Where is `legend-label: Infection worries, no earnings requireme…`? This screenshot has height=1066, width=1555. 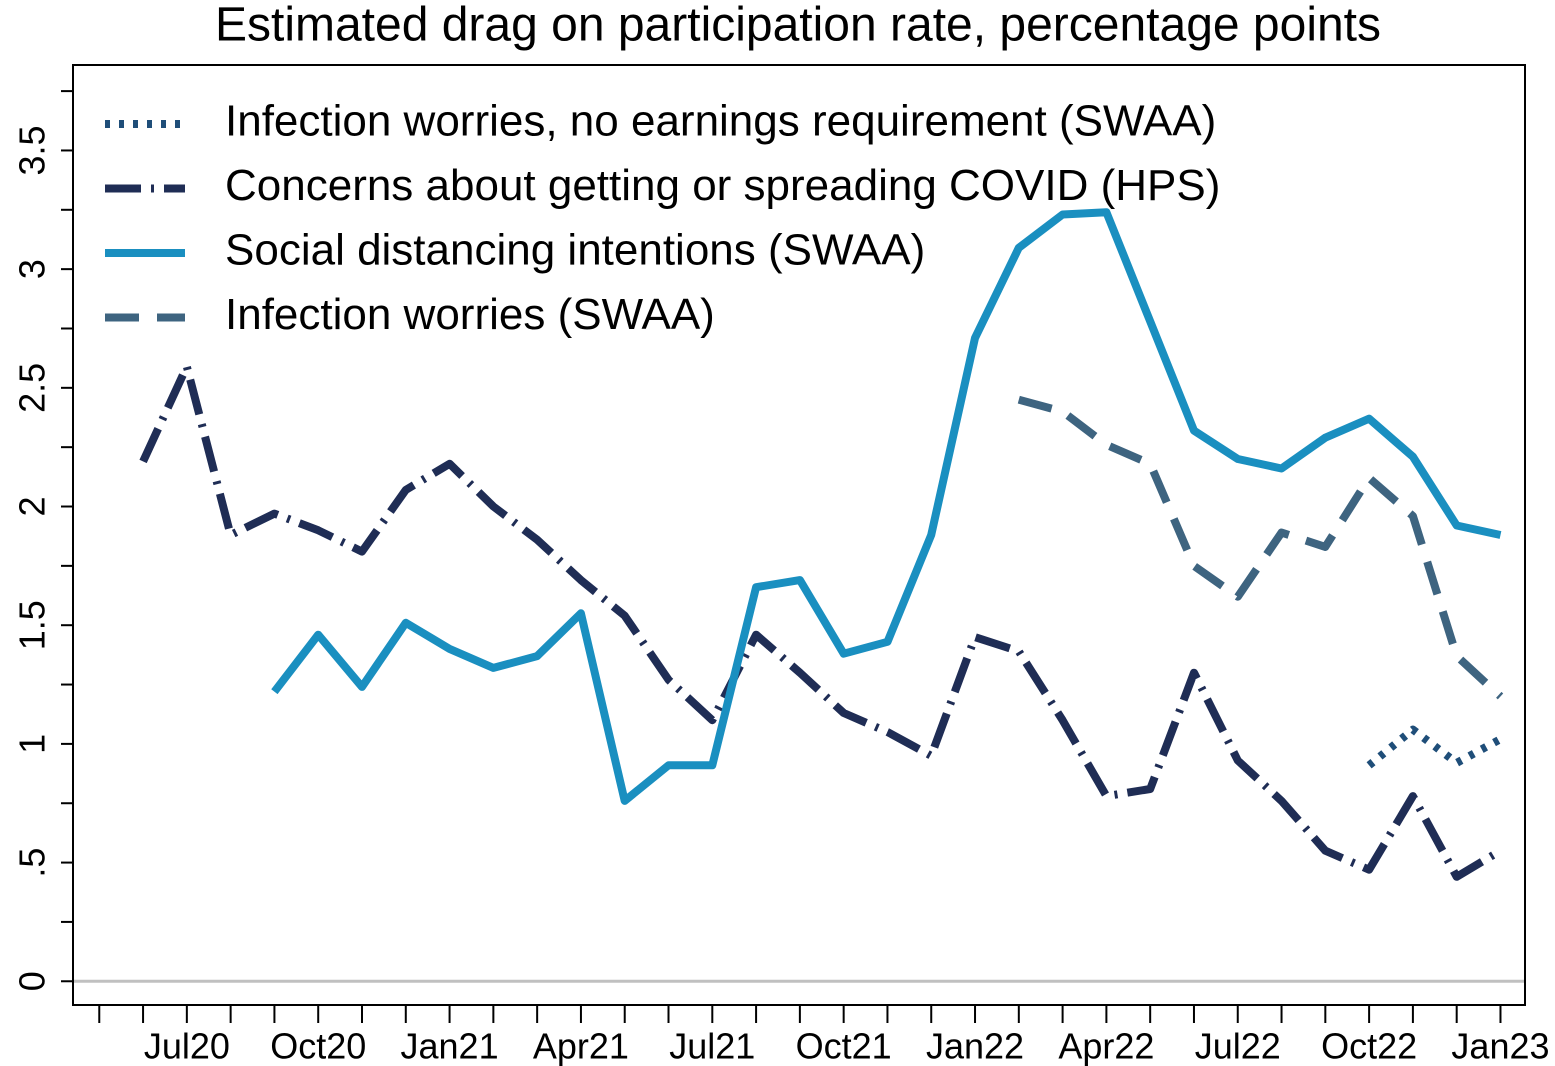 legend-label: Infection worries, no earnings requireme… is located at coordinates (720, 121).